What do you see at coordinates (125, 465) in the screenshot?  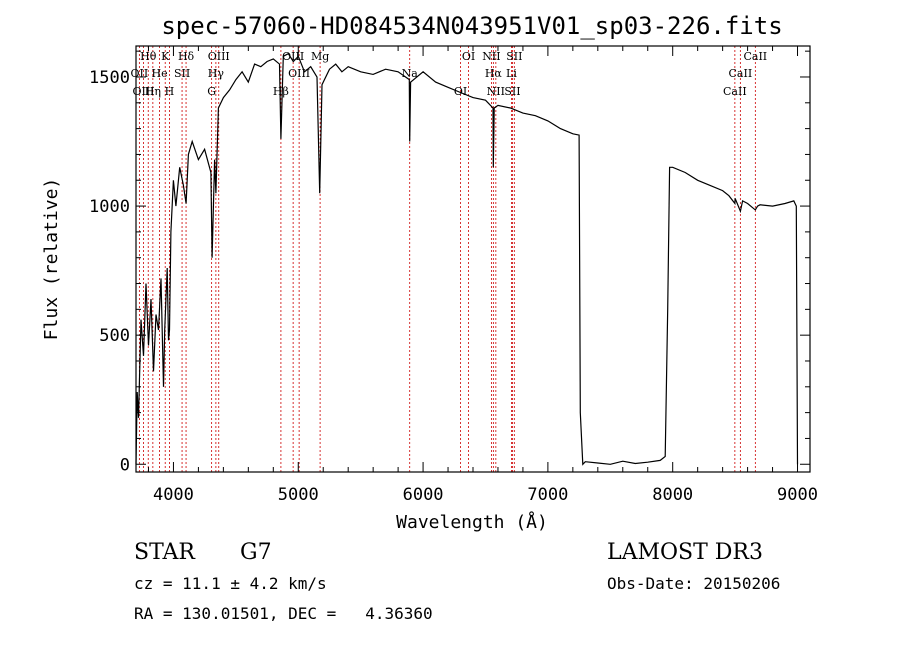 I see `y-tick-label: 0` at bounding box center [125, 465].